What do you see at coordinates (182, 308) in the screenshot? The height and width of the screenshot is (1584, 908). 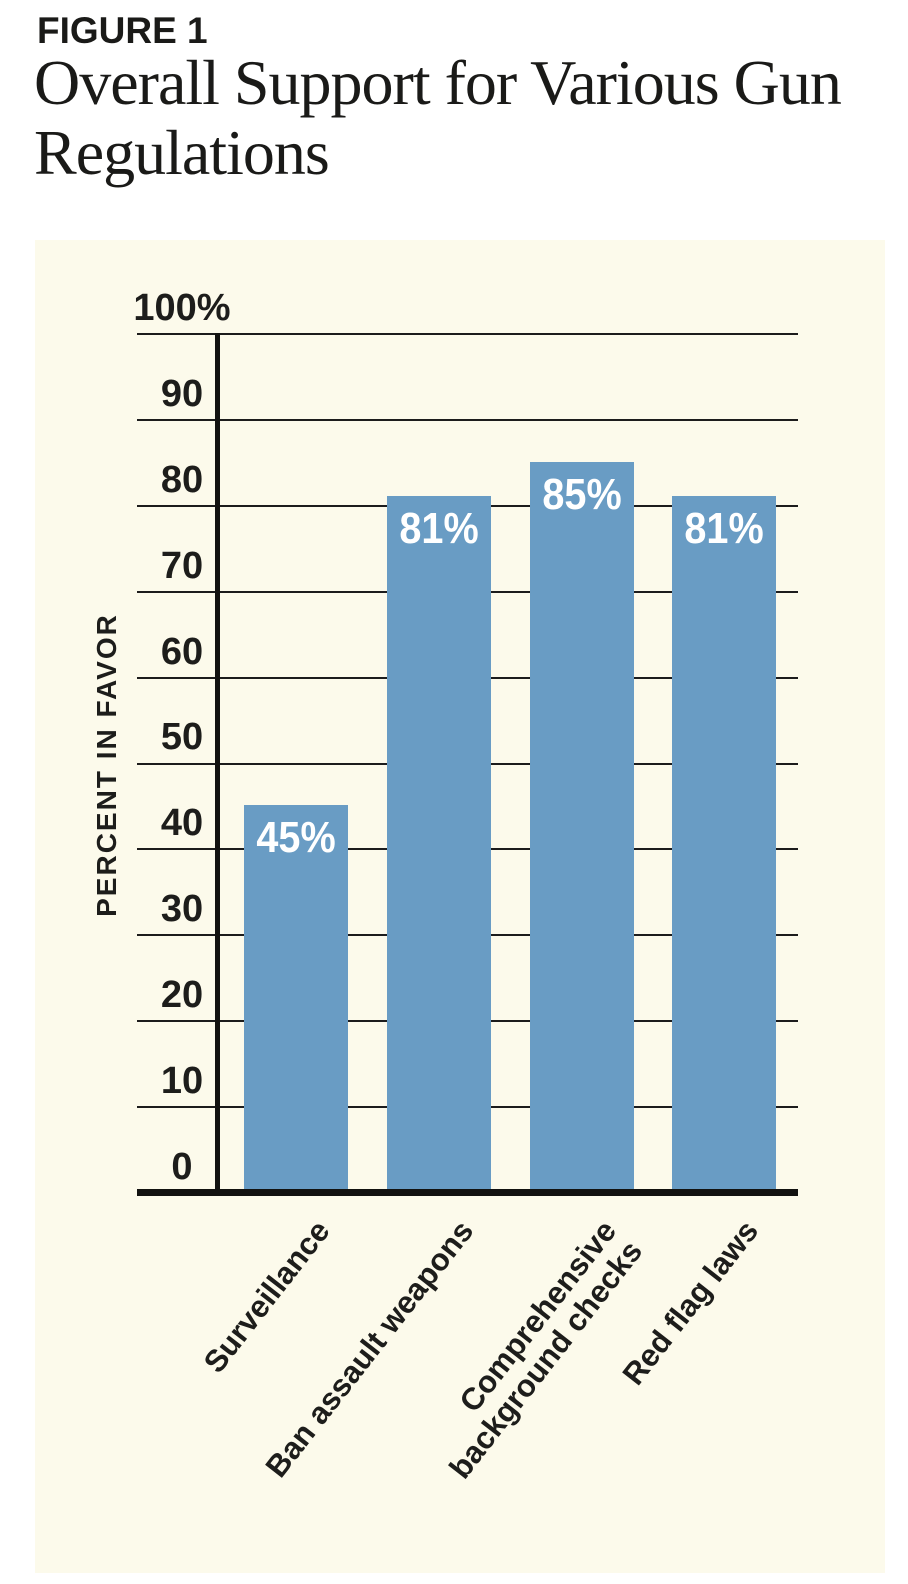 I see `y-tick-label: 100%` at bounding box center [182, 308].